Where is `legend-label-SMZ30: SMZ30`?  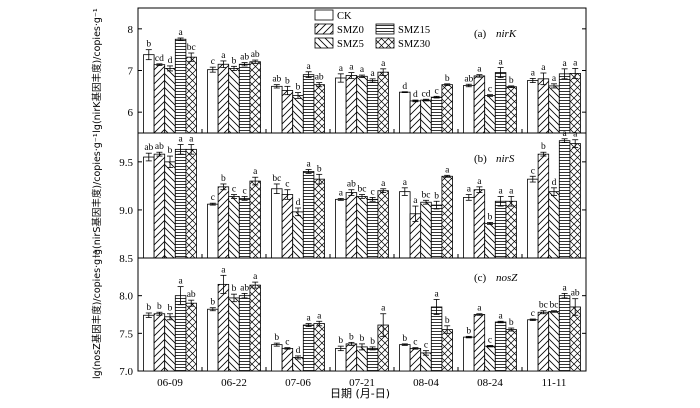 legend-label-SMZ30: SMZ30 is located at coordinates (414, 44).